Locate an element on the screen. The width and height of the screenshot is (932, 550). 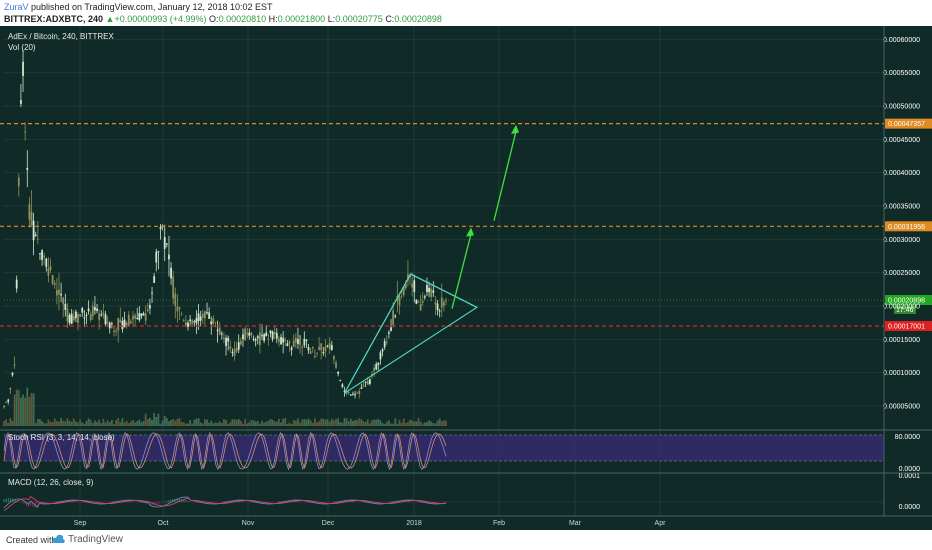
stoch-k-line is located at coordinates (225, 451).